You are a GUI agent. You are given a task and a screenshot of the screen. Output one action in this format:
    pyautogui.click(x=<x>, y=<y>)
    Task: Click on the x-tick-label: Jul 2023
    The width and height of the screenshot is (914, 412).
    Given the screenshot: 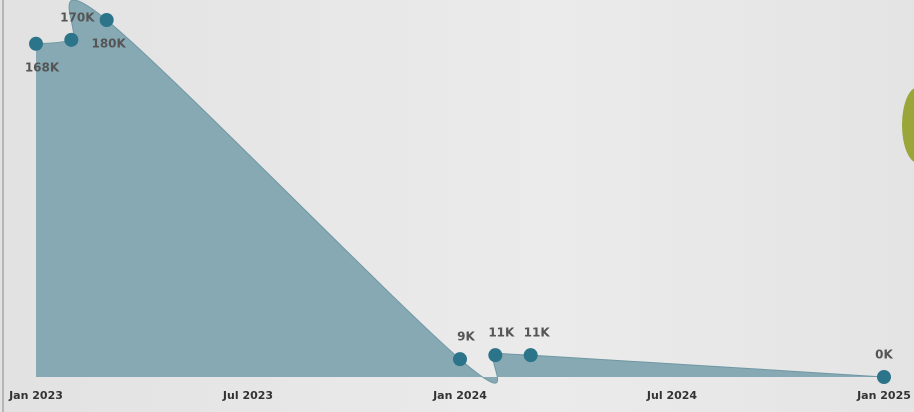 What is the action you would take?
    pyautogui.click(x=247, y=395)
    